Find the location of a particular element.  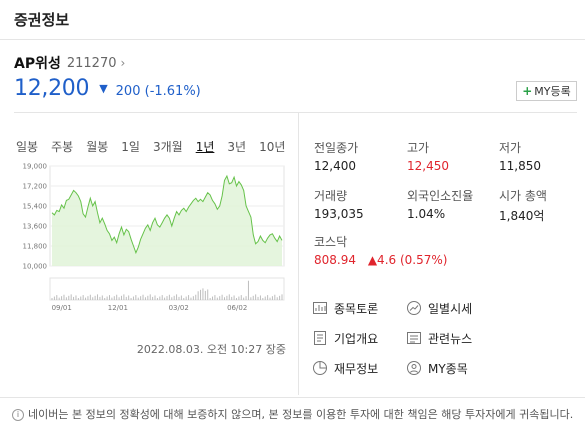

chart-y-tick-label: 11,800 is located at coordinates (35, 247).